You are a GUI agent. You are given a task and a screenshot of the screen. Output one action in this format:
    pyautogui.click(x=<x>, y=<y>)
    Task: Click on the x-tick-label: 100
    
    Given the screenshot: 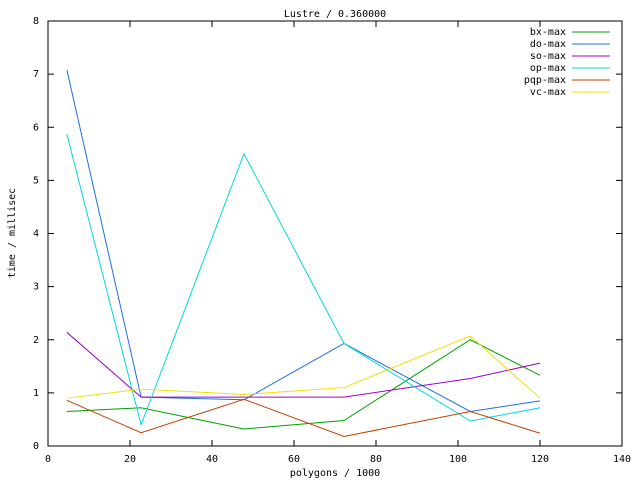 What is the action you would take?
    pyautogui.click(x=458, y=459)
    